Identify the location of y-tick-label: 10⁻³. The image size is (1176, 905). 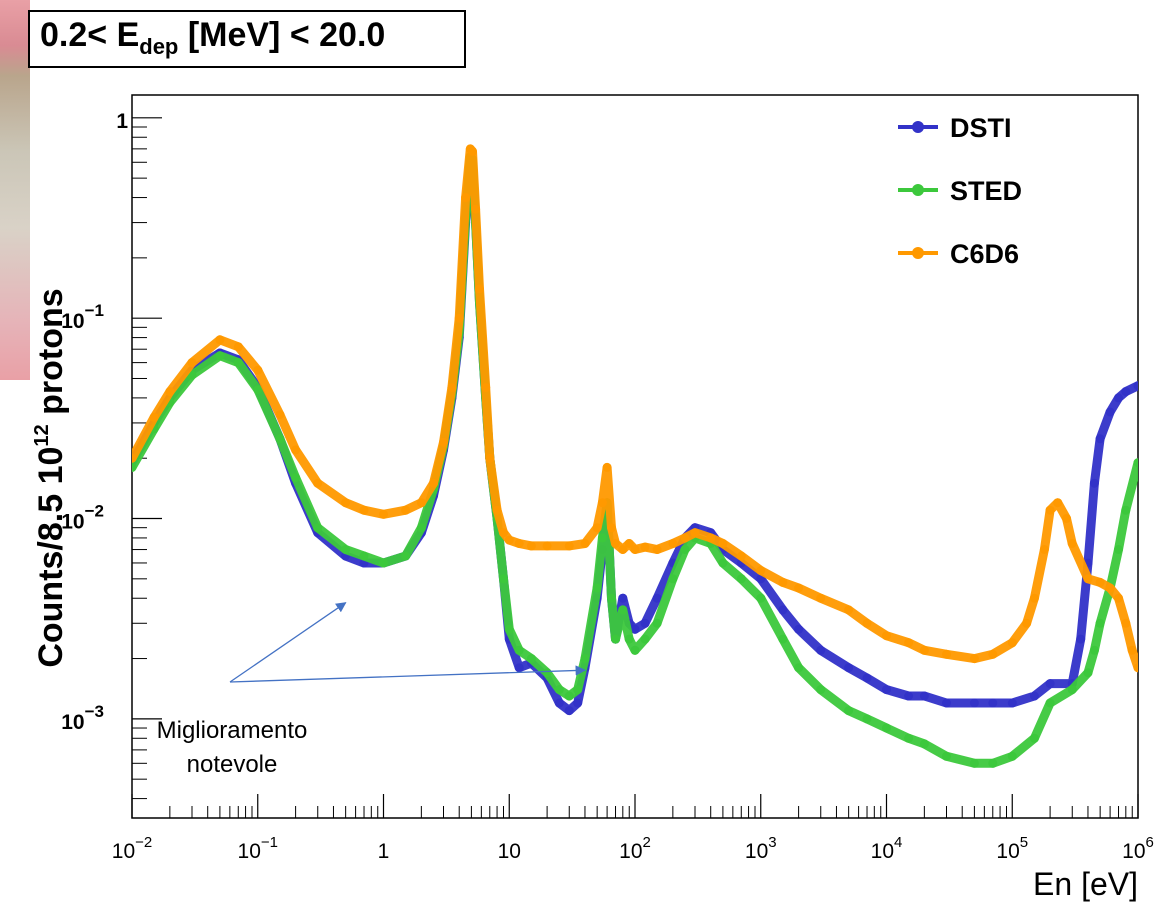
(82, 718).